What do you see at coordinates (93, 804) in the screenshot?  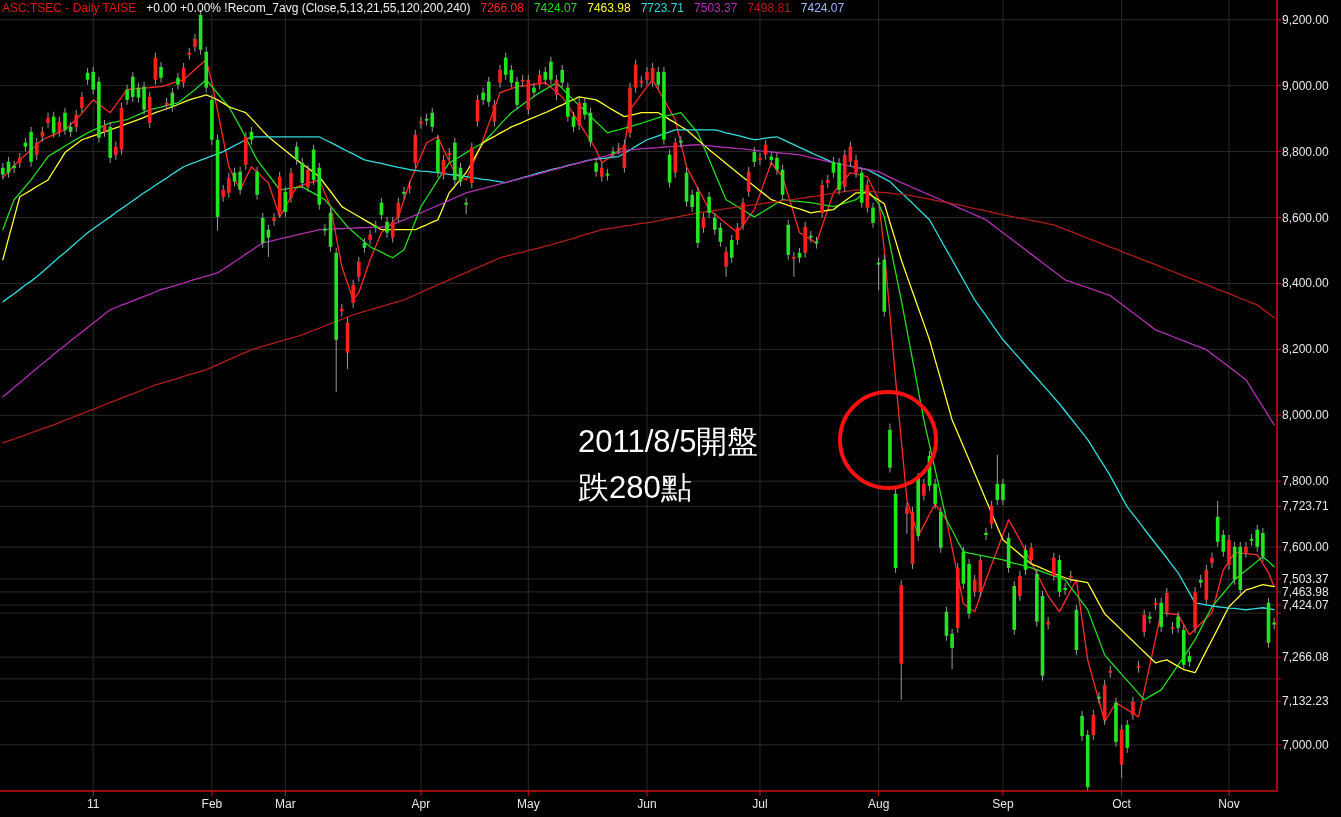 I see `x-tick-label: 11` at bounding box center [93, 804].